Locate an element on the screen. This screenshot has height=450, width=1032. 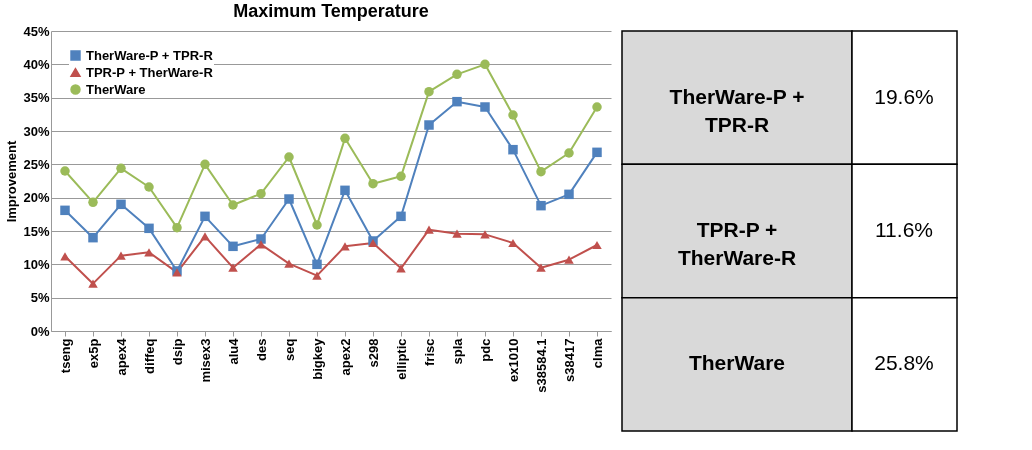
y-tick-label: 15% is located at coordinates (36, 231).